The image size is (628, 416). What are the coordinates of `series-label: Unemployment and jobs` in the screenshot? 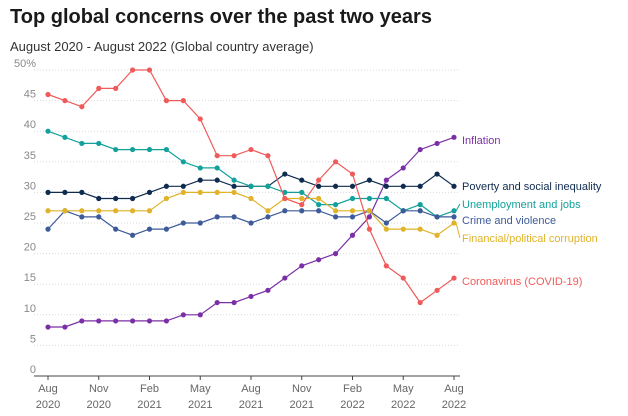 It's located at (521, 205).